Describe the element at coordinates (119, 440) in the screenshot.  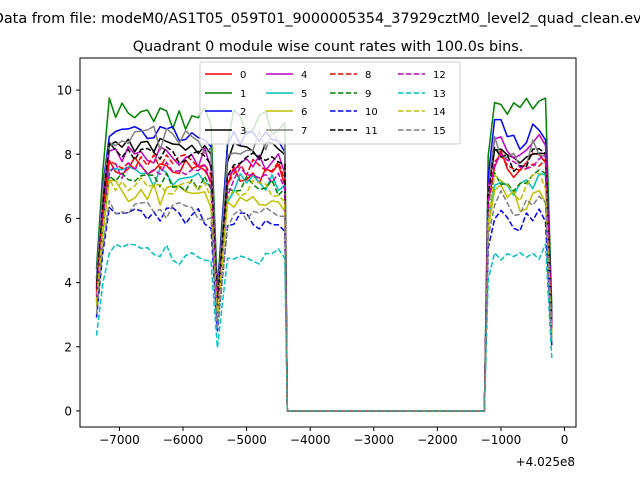
I see `x-tick-label: −7000` at that location.